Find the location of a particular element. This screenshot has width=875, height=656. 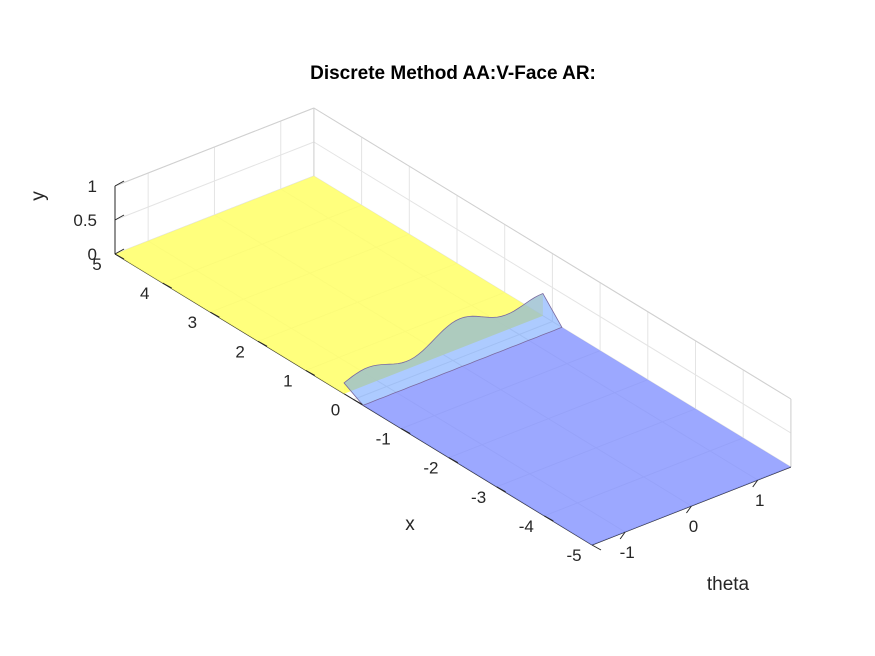

x-tick-label: 2 is located at coordinates (239, 351).